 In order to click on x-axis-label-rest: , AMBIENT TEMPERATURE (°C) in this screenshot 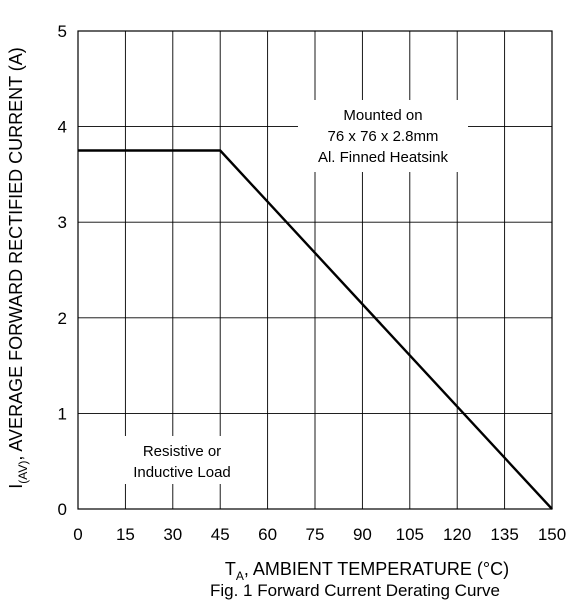, I will do `click(376, 569)`.